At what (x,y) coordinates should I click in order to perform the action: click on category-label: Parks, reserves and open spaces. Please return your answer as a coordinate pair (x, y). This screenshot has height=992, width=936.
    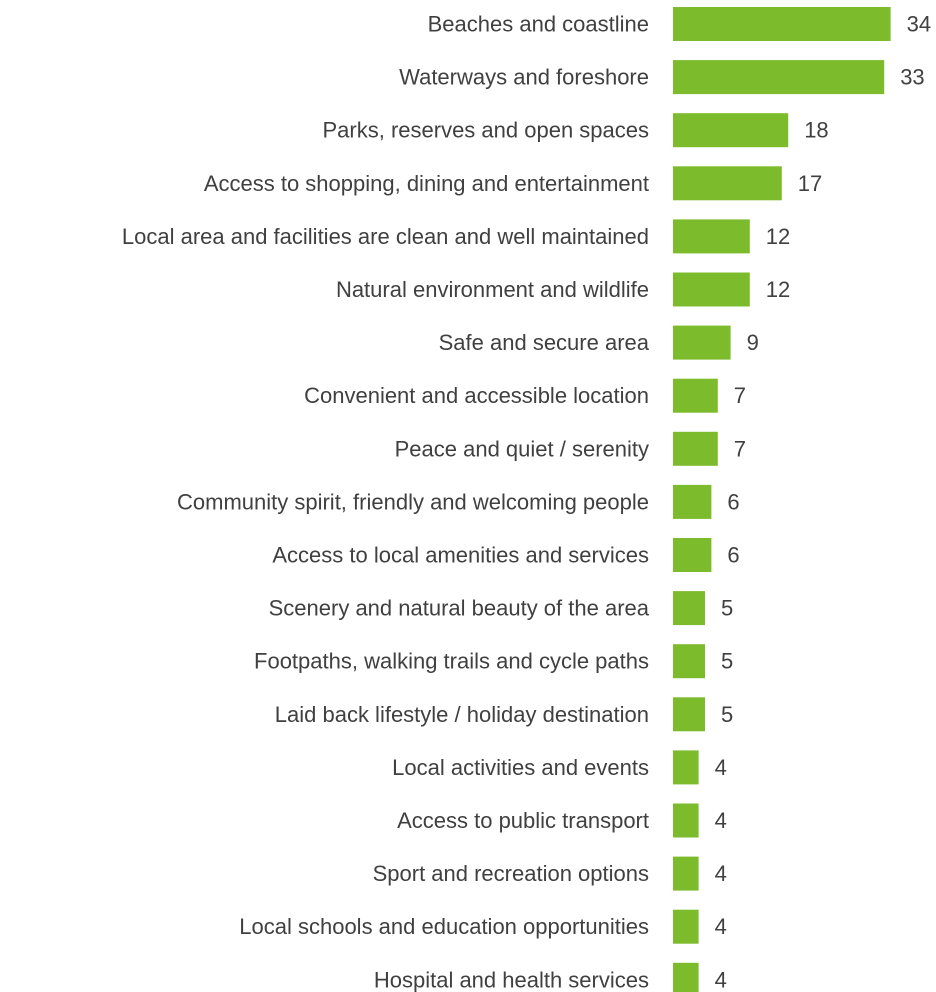
    Looking at the image, I should click on (485, 130).